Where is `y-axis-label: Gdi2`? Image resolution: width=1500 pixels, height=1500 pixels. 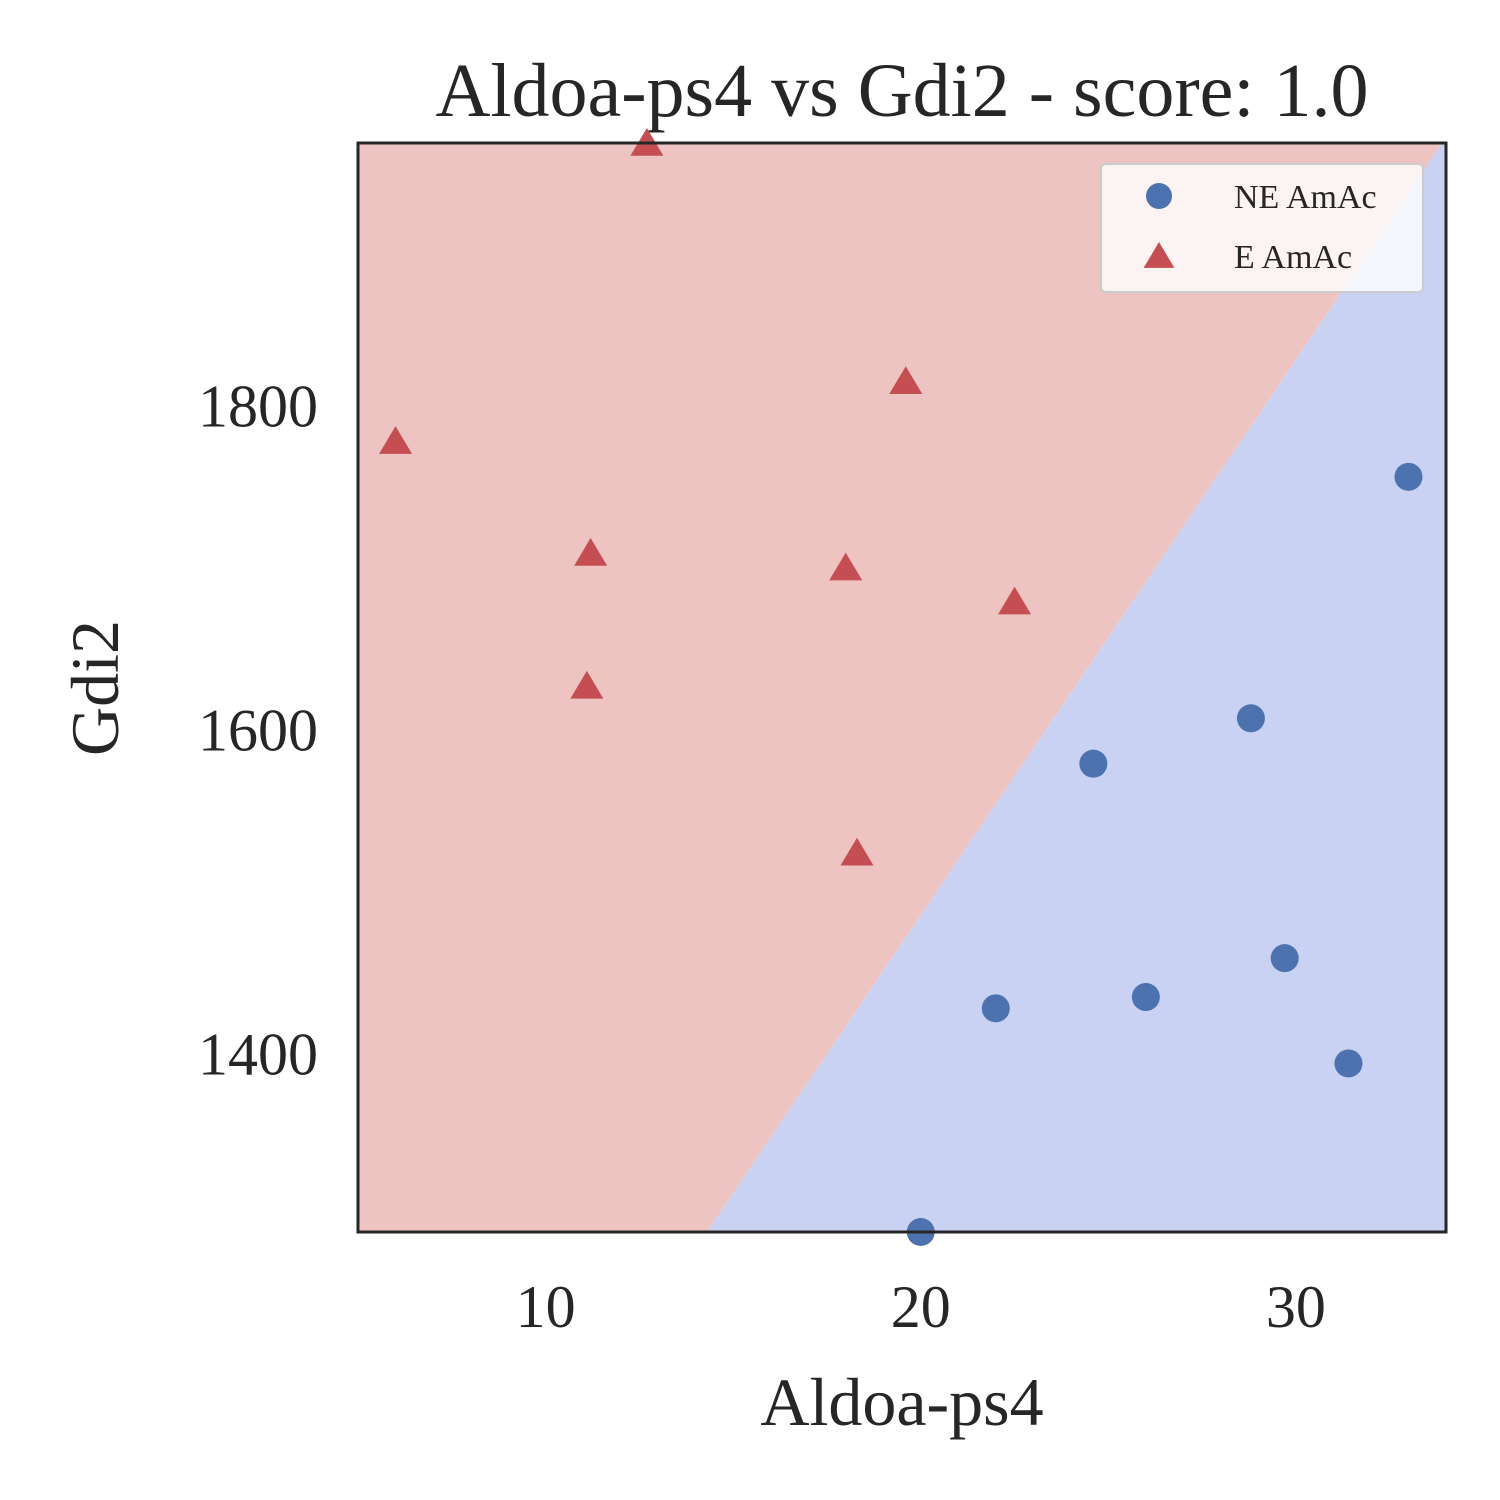
y-axis-label: Gdi2 is located at coordinates (95, 688).